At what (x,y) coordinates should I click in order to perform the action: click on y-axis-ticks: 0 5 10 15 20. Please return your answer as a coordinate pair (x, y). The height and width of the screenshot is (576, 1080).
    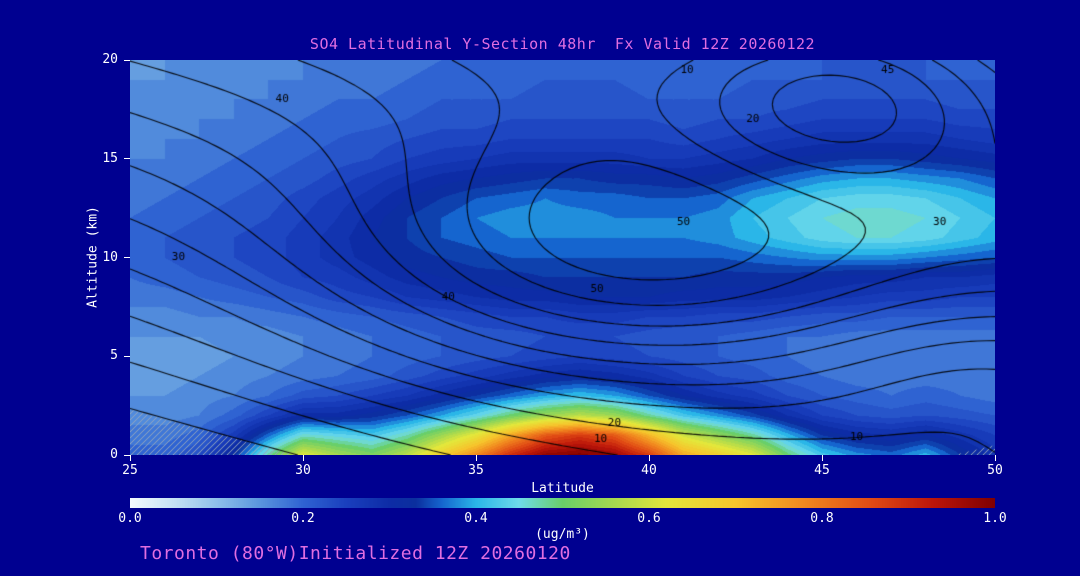
    Looking at the image, I should click on (65, 257).